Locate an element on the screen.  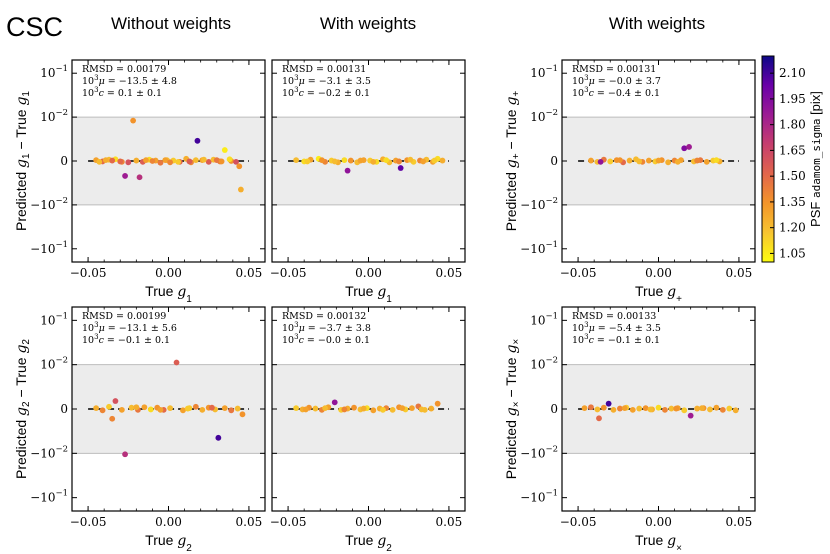
colorbar-tick-label: 1.50 is located at coordinates (792, 176).